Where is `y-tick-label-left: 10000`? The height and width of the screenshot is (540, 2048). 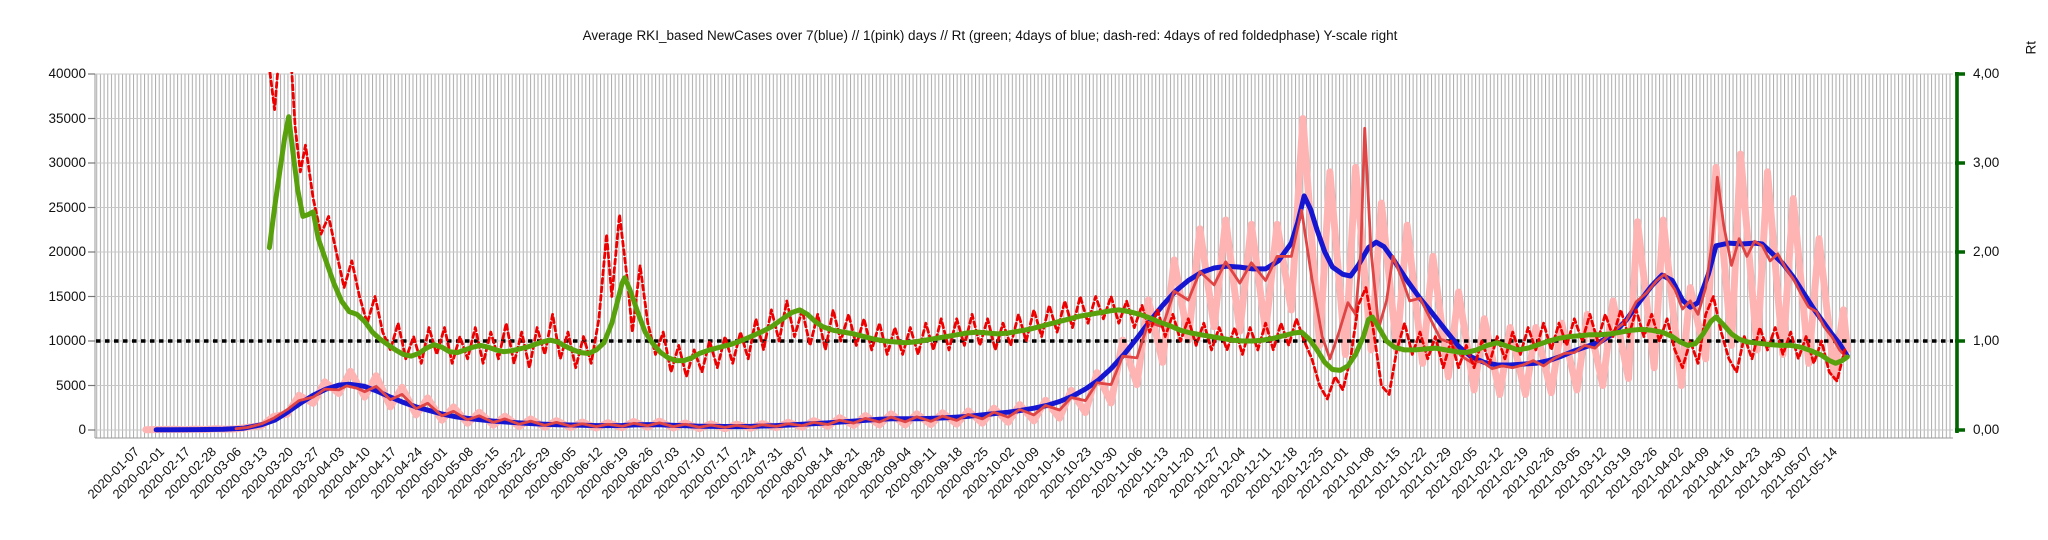
y-tick-label-left: 10000 is located at coordinates (67, 340).